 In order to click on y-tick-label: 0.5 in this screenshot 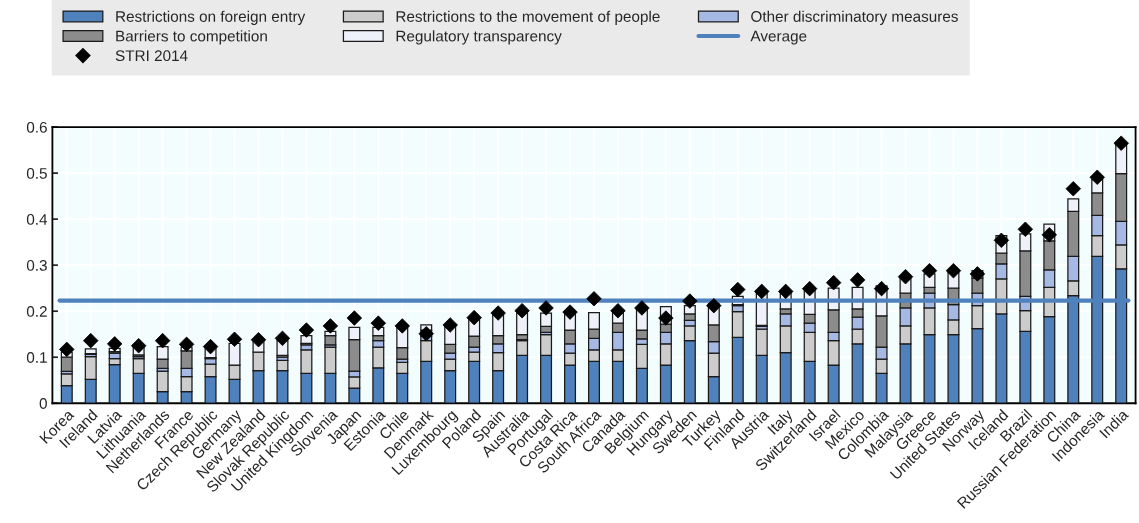, I will do `click(36, 173)`.